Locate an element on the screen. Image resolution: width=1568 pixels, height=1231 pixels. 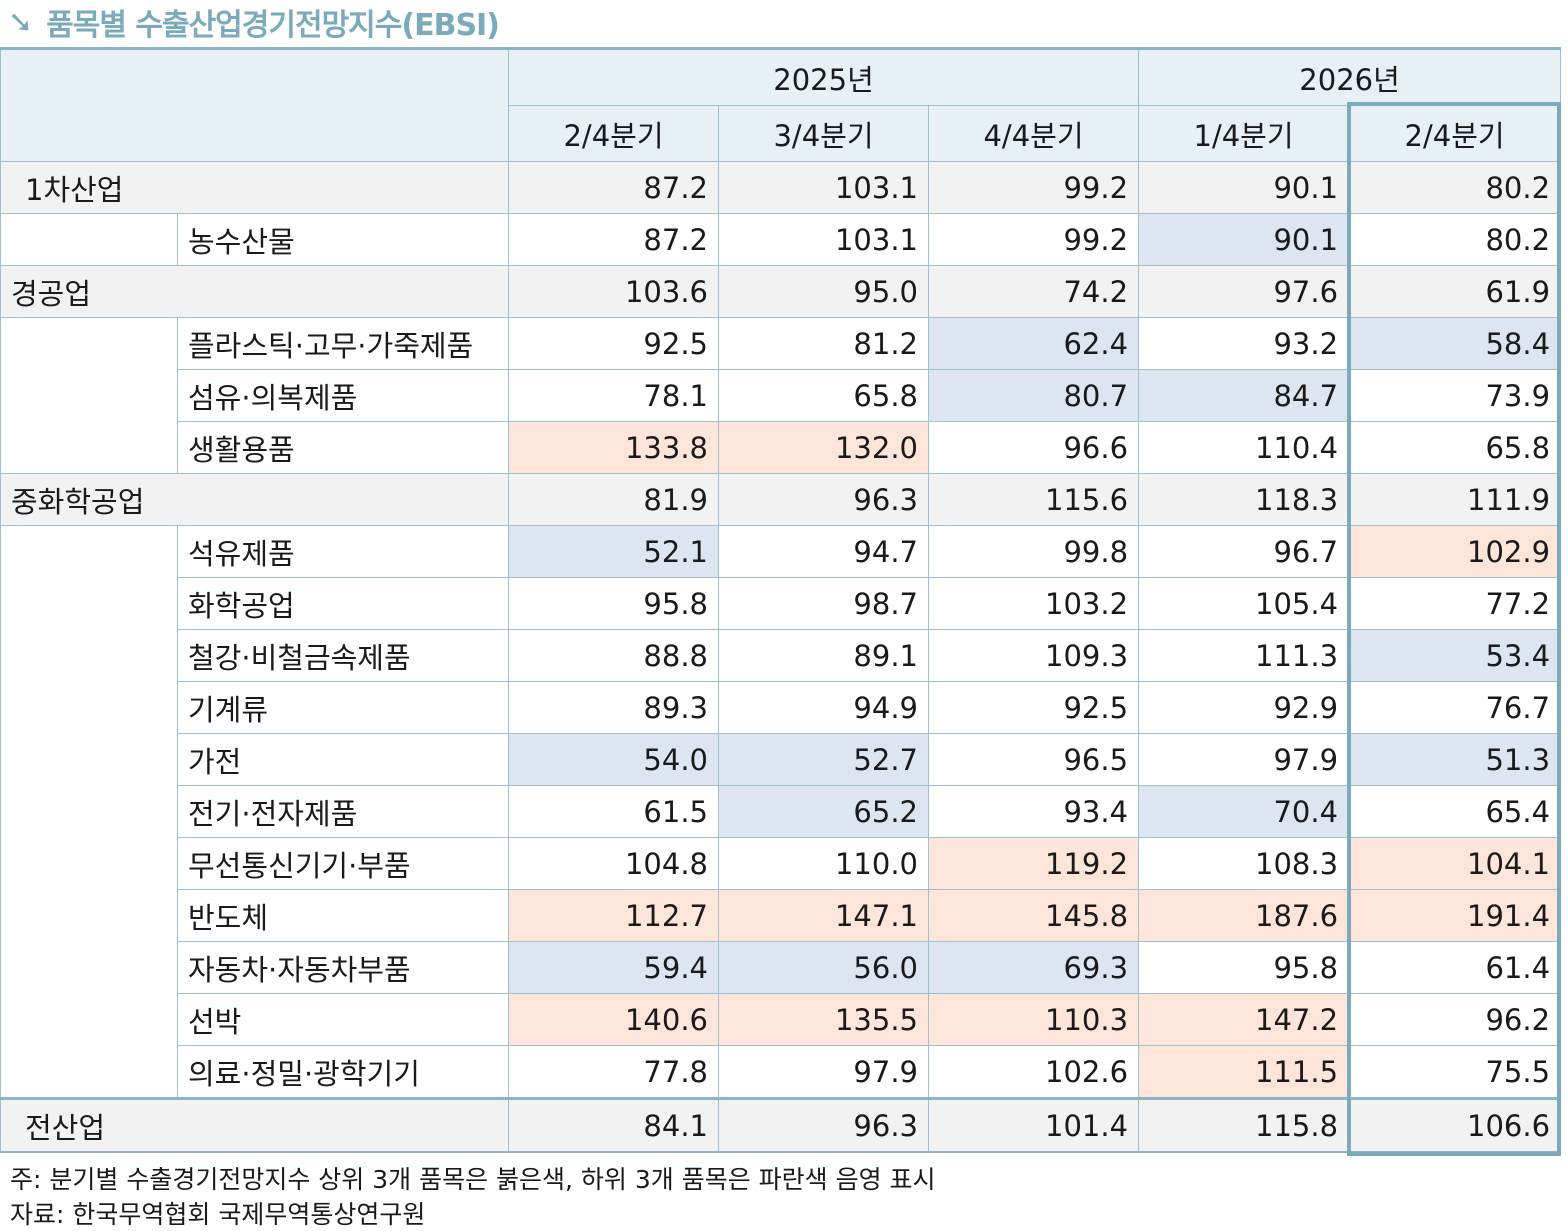
value-cell: 147.2 is located at coordinates (1244, 1019).